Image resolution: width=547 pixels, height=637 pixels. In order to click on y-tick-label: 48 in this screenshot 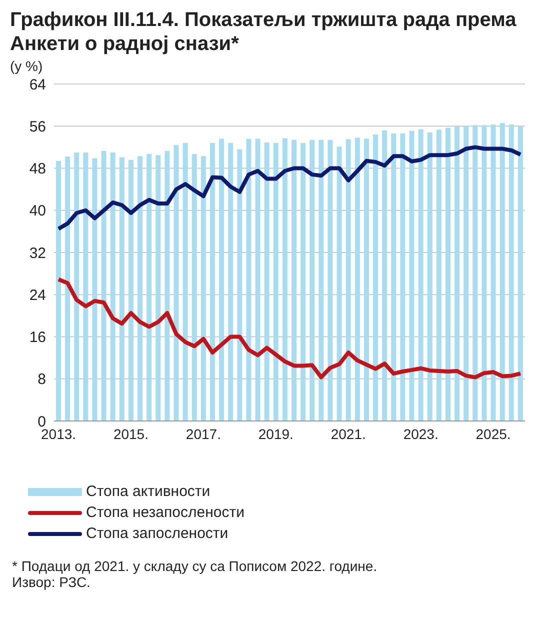, I will do `click(37, 169)`.